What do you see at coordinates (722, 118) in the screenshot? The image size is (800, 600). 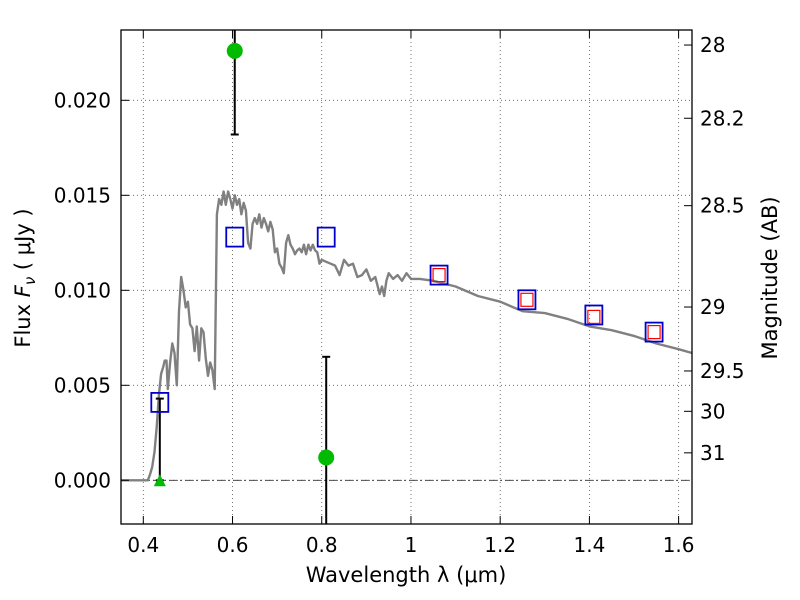 I see `magnitude-tick-label: 28.2` at bounding box center [722, 118].